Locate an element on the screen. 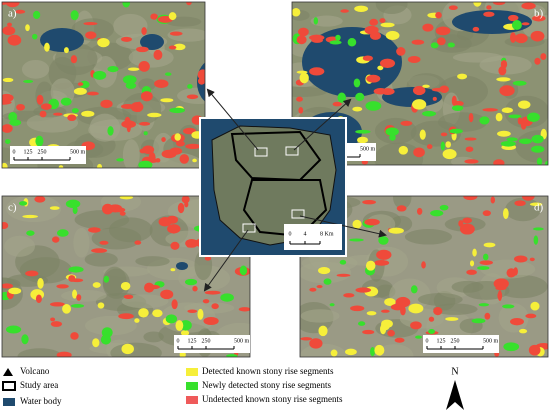 The image size is (550, 420). scale-label: 500 m is located at coordinates (368, 149).